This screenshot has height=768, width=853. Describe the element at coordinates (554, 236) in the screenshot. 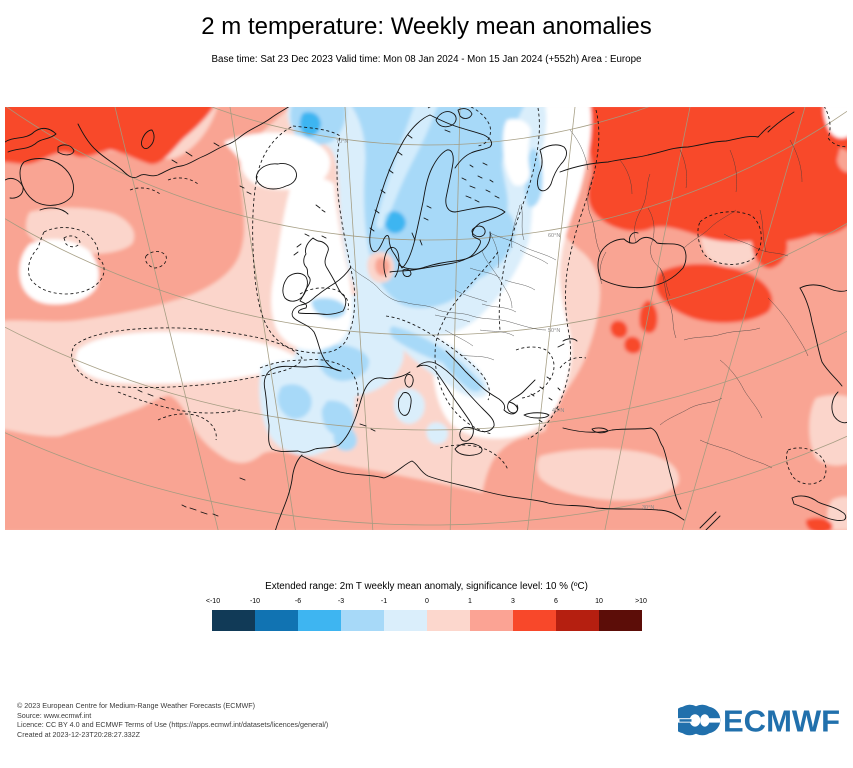

I see `svg-text: 60°N` at that location.